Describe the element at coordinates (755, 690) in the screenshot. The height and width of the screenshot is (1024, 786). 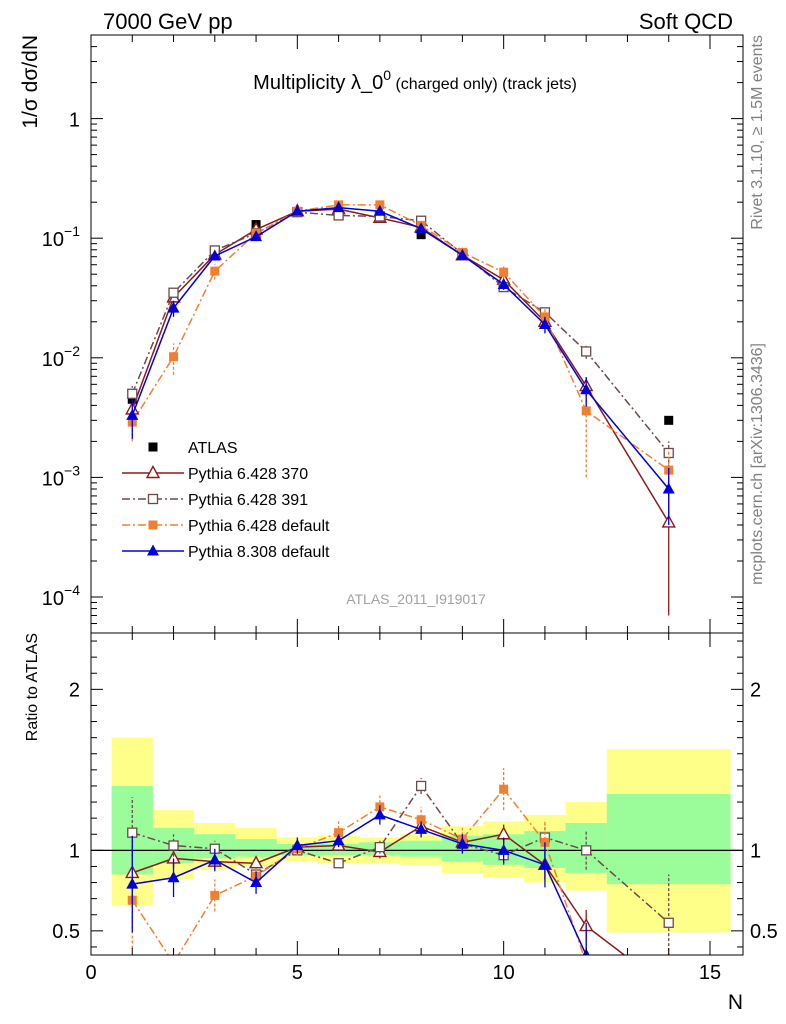
I see `ratio-y-tick-label-right: 2` at that location.